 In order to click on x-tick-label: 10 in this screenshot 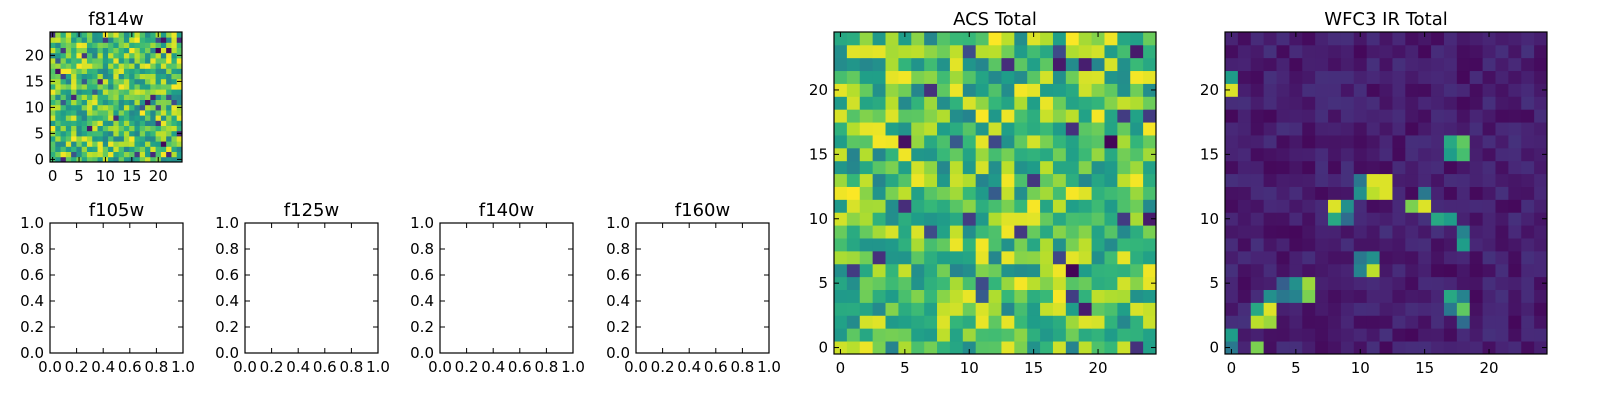, I will do `click(1360, 368)`.